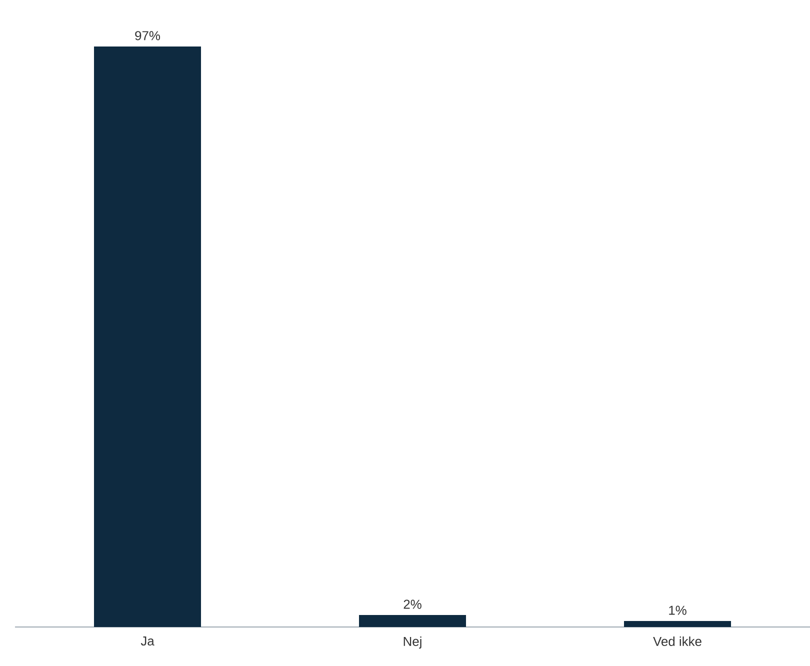 This screenshot has width=810, height=666. Describe the element at coordinates (147, 35) in the screenshot. I see `data-label: 97%` at that location.